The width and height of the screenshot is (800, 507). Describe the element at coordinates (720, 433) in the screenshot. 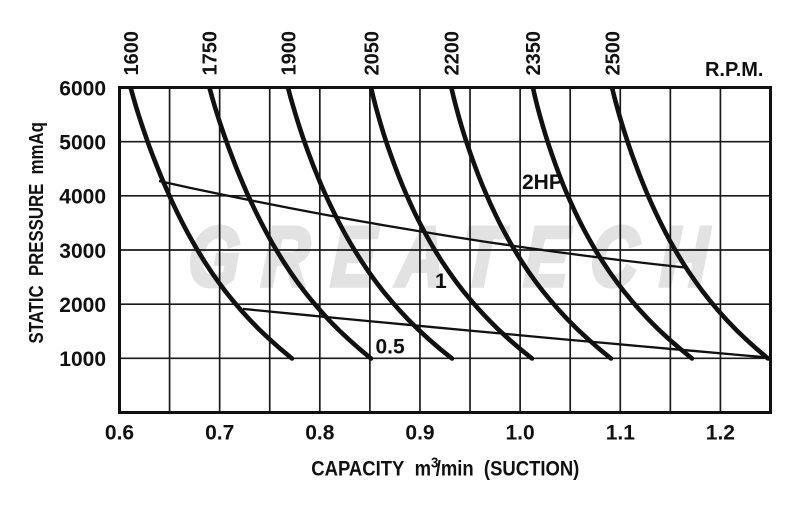

I see `svg-text: 1.2` at that location.